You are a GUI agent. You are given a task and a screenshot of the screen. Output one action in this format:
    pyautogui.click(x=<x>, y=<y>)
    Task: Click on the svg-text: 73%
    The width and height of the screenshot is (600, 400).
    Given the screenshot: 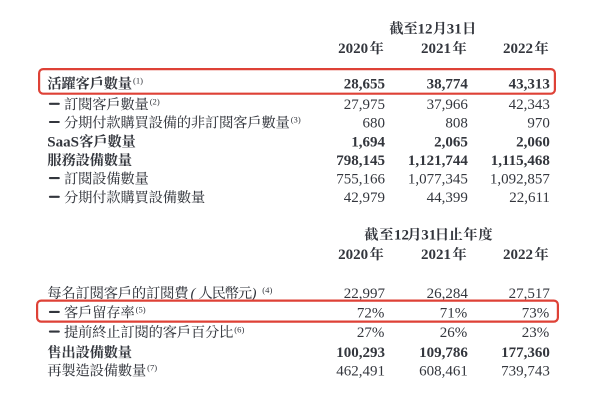 What is the action you would take?
    pyautogui.click(x=536, y=313)
    